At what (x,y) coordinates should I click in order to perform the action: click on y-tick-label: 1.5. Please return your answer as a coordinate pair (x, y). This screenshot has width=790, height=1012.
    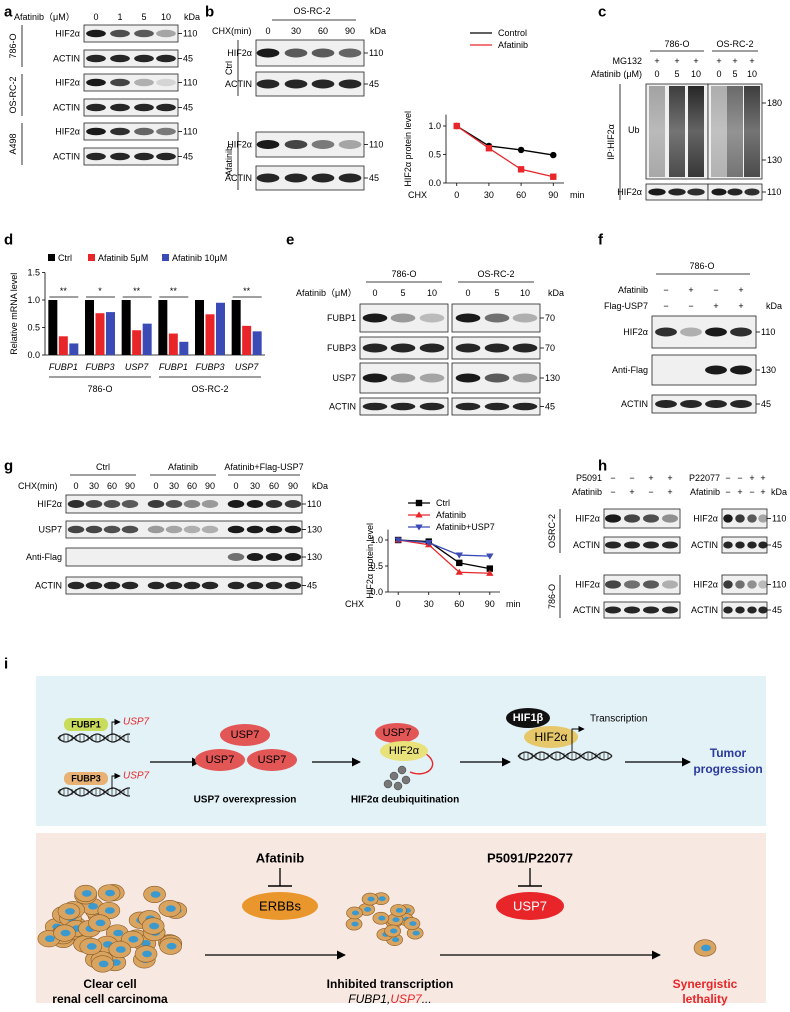
    Looking at the image, I should click on (33, 273).